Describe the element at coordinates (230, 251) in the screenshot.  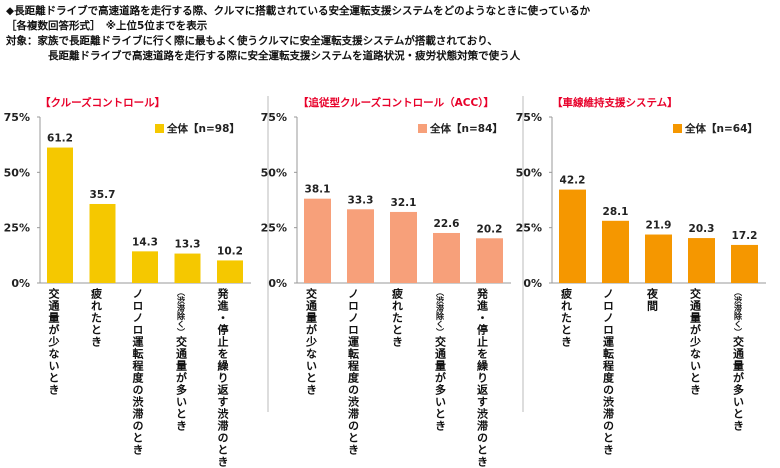
I see `cruise-value-label-5: 10.2` at that location.